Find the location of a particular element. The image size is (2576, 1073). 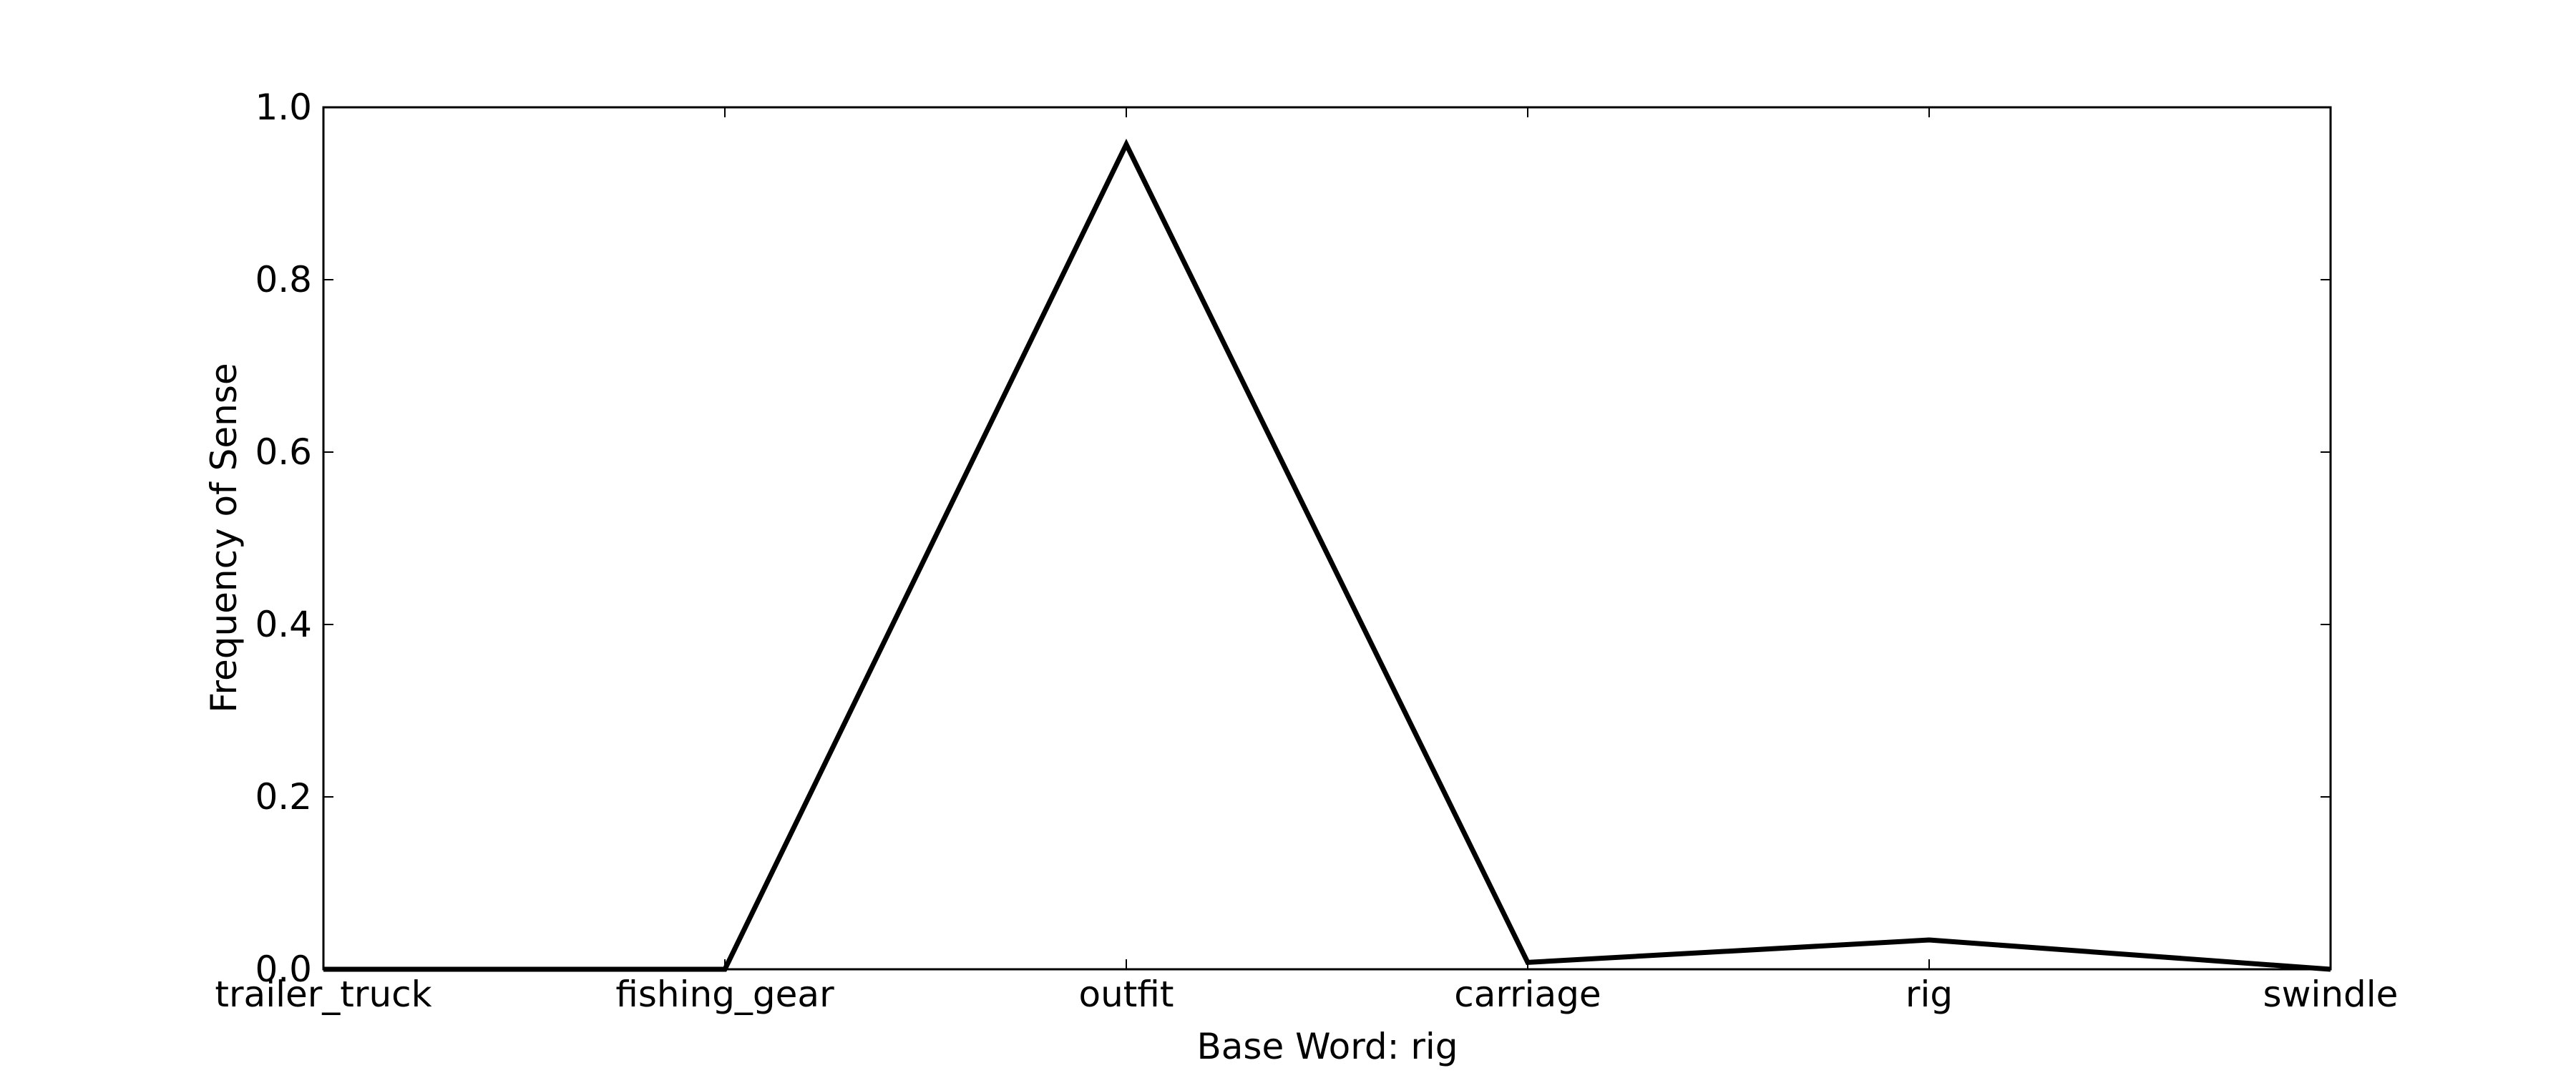

y-tick-label: 1.0 is located at coordinates (283, 108).